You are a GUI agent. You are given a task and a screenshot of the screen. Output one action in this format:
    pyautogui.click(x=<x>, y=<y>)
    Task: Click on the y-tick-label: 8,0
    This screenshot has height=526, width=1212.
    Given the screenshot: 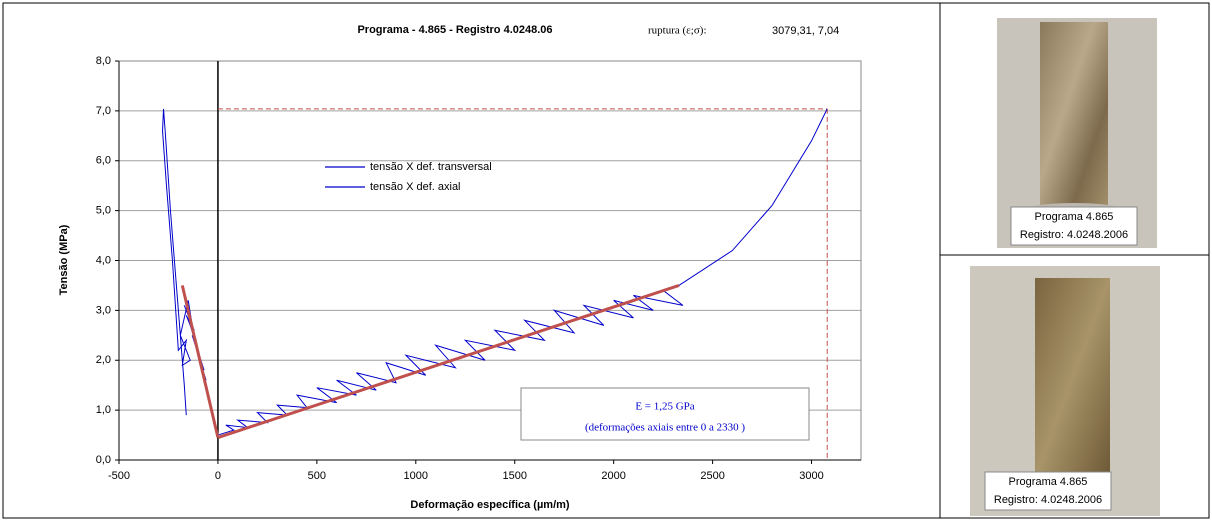 What is the action you would take?
    pyautogui.click(x=103, y=61)
    